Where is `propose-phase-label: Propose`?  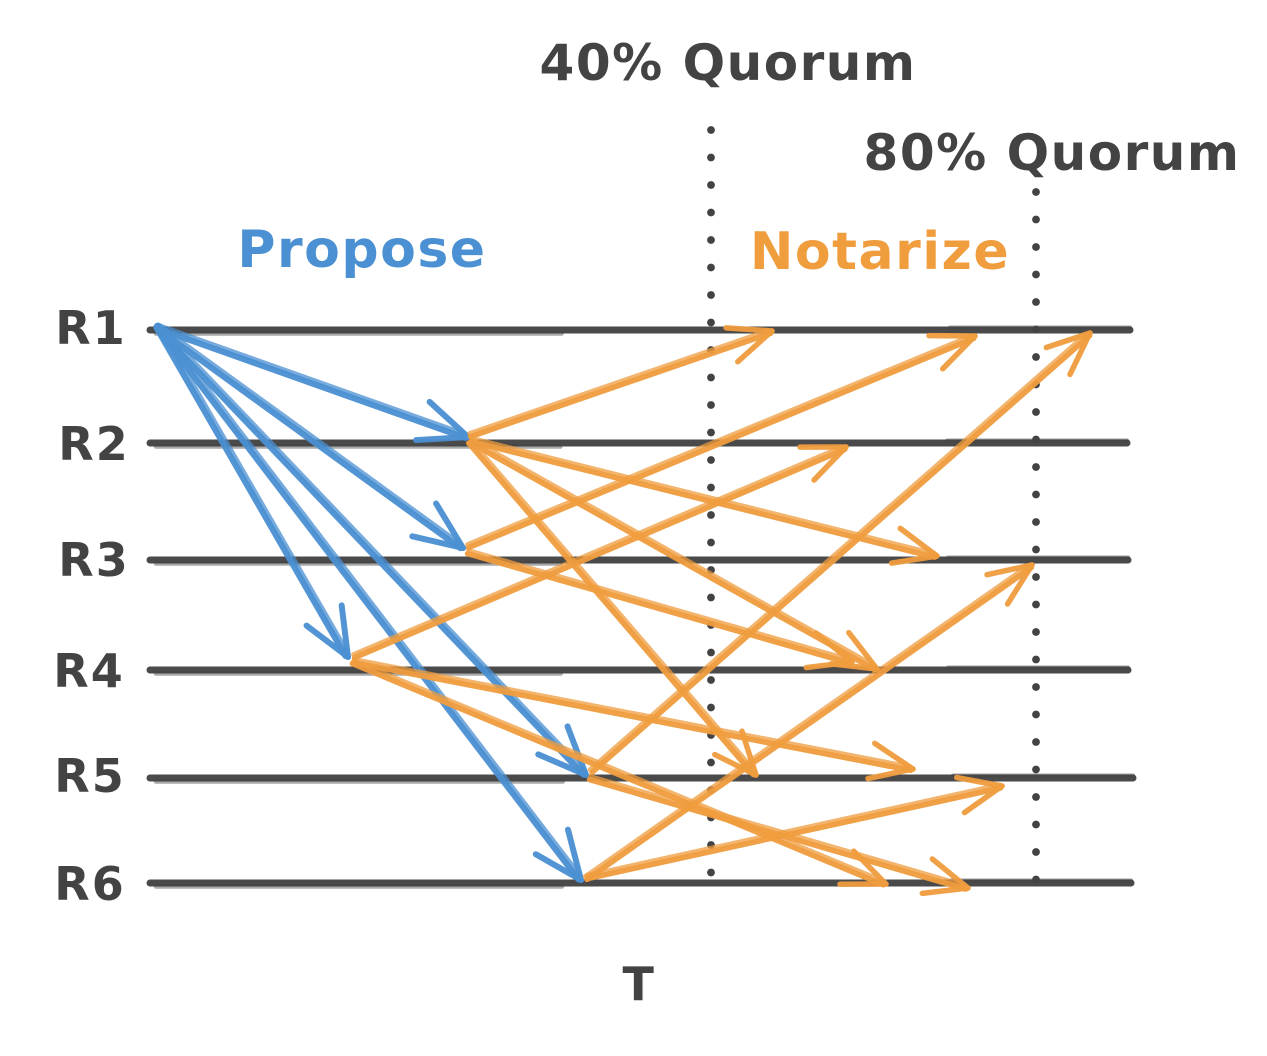
propose-phase-label: Propose is located at coordinates (362, 250).